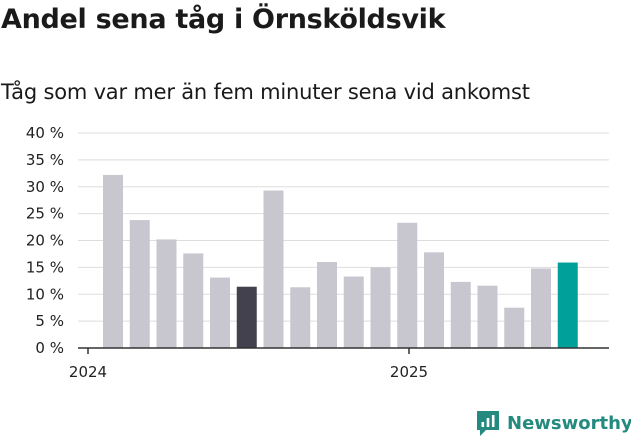 Image resolution: width=631 pixels, height=439 pixels. Describe the element at coordinates (488, 423) in the screenshot. I see `newsworthy-logo-icon` at that location.